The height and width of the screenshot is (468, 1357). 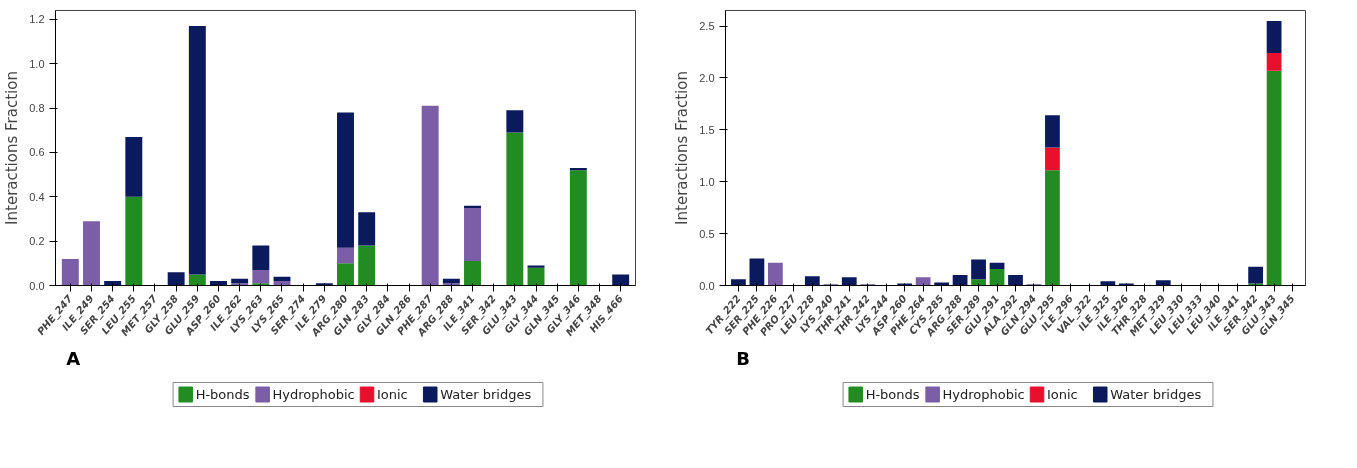 What do you see at coordinates (707, 26) in the screenshot?
I see `y-tick-label: 2.5` at bounding box center [707, 26].